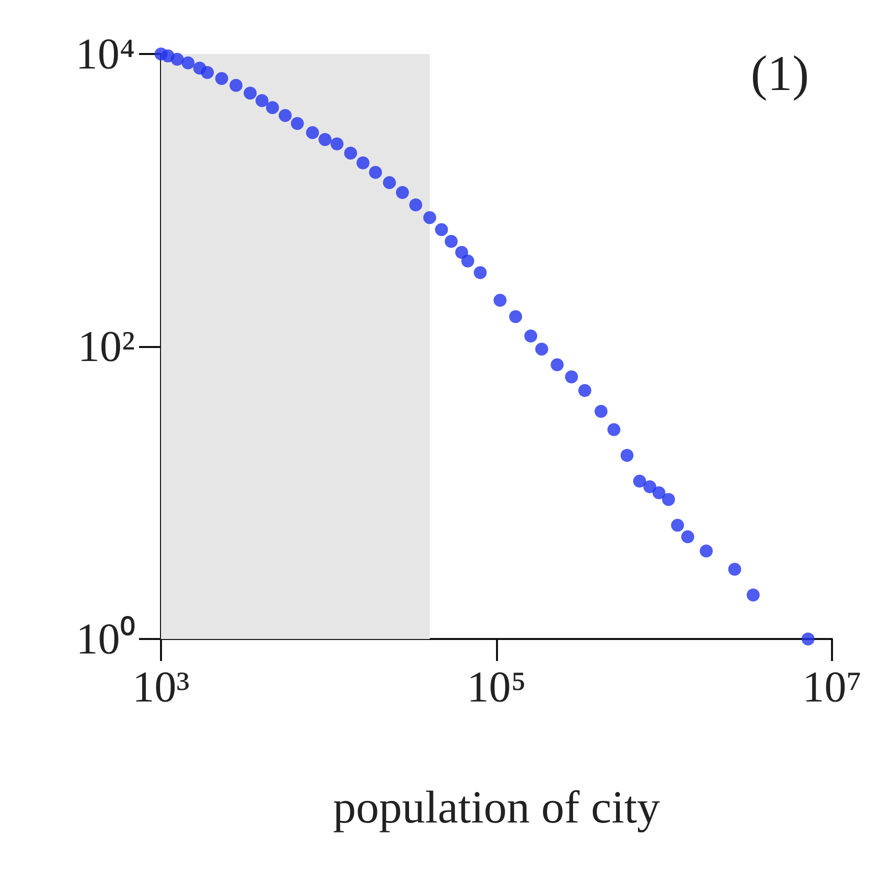 Image resolution: width=877 pixels, height=877 pixels. I want to click on x-tick-label: 10³, so click(161, 687).